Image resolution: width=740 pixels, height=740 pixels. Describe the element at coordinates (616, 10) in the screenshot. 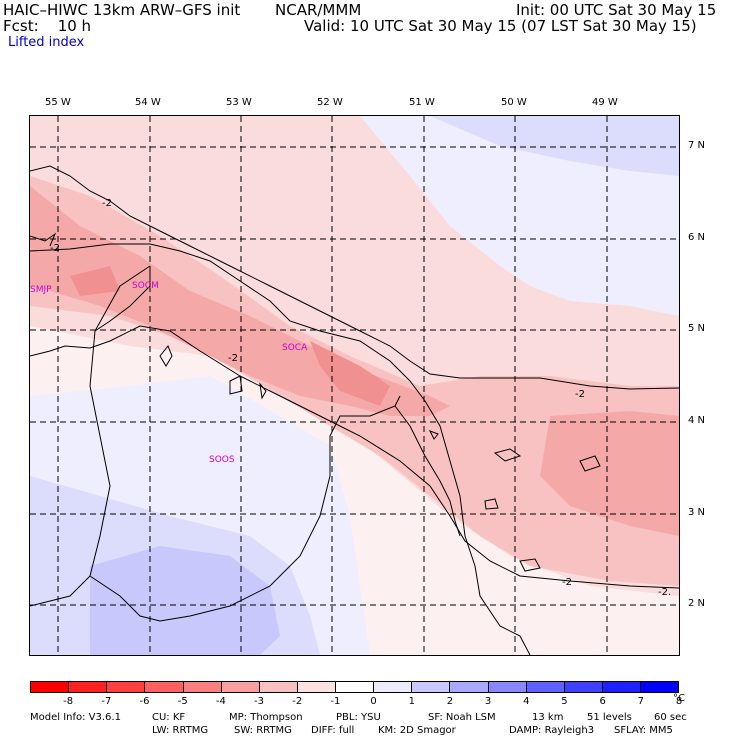

I see `init-time: Init: 00 UTC Sat 30 May 15` at that location.